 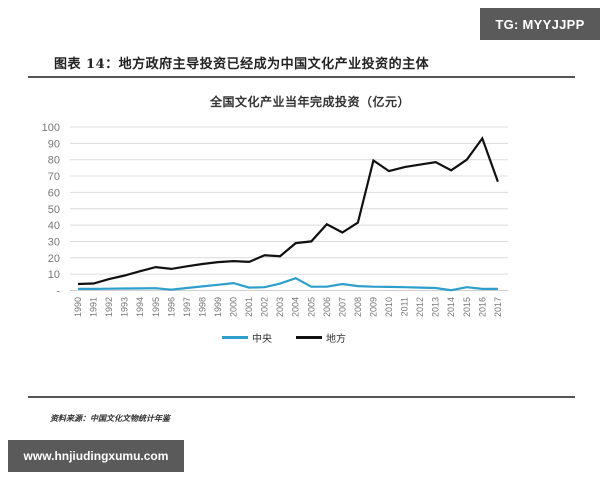 I want to click on y-tick-label: 90, so click(x=54, y=144).